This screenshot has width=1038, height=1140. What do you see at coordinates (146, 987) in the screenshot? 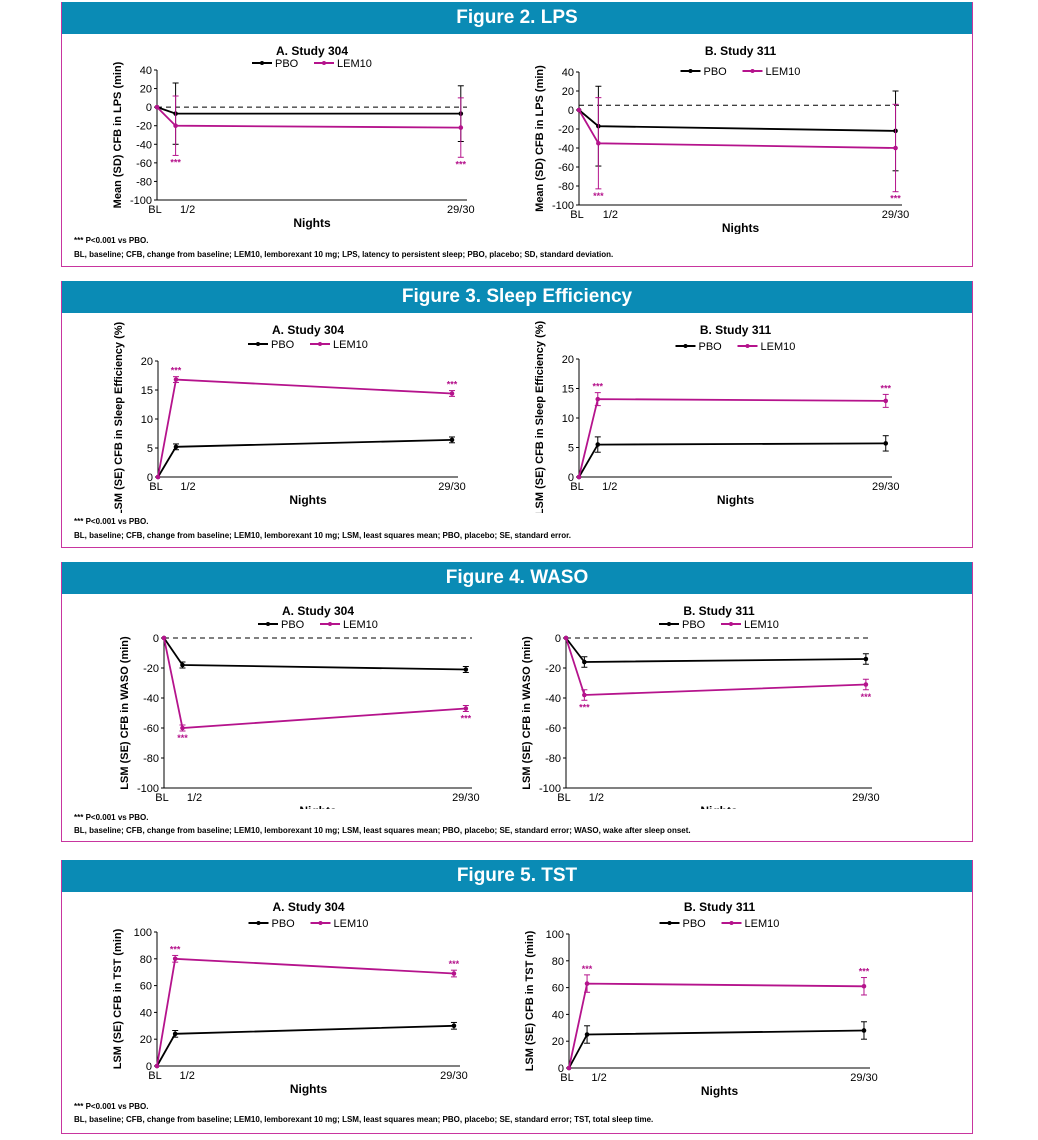
I see `y-tick-label: 60` at bounding box center [146, 987].